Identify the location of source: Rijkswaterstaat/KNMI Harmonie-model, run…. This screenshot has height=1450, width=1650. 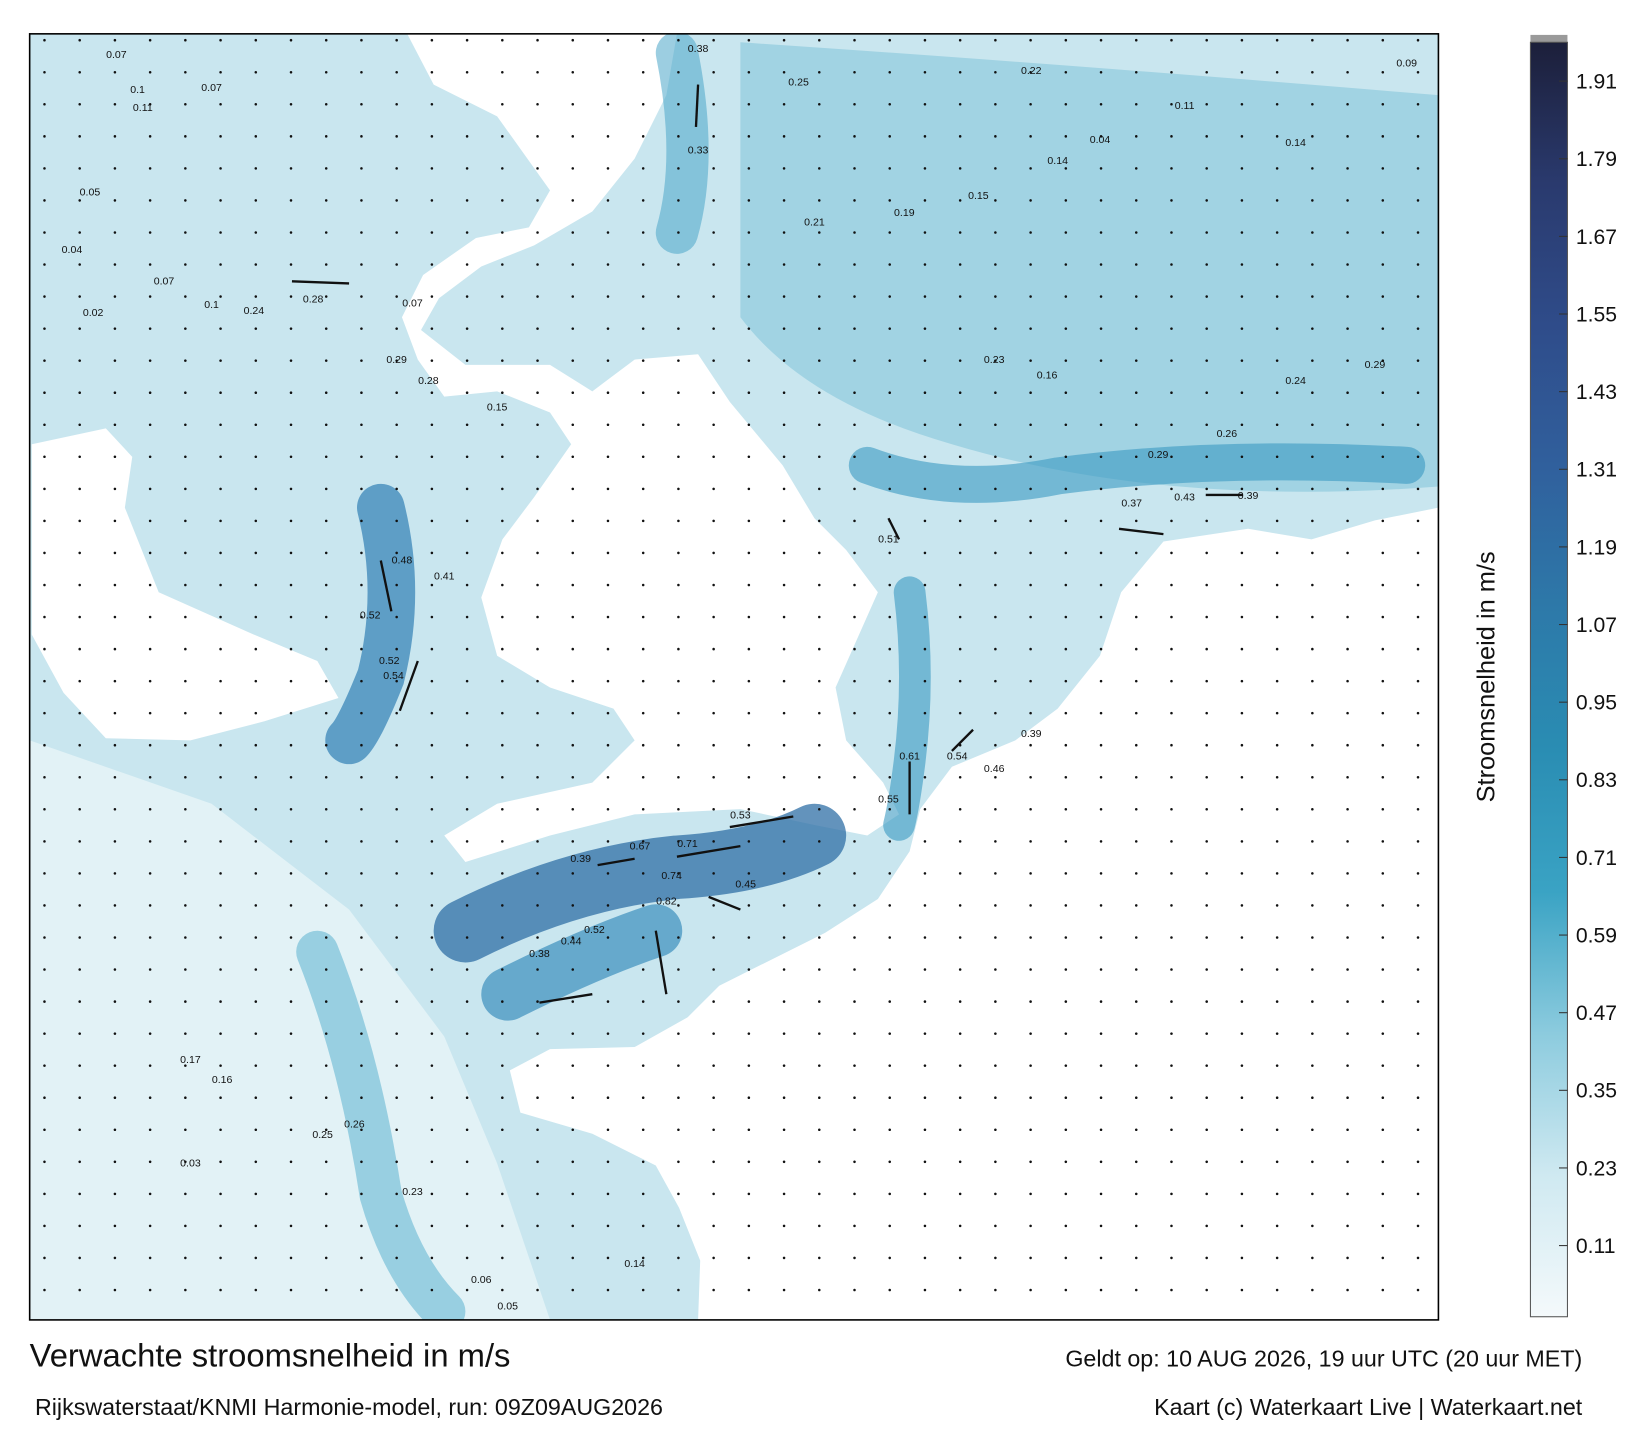
(349, 1407).